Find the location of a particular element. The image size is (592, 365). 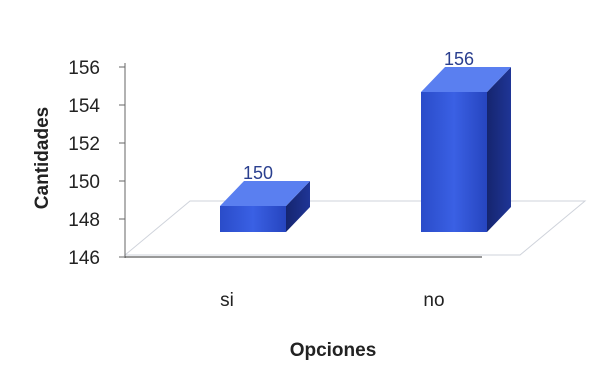

bar-no is located at coordinates (466, 149).